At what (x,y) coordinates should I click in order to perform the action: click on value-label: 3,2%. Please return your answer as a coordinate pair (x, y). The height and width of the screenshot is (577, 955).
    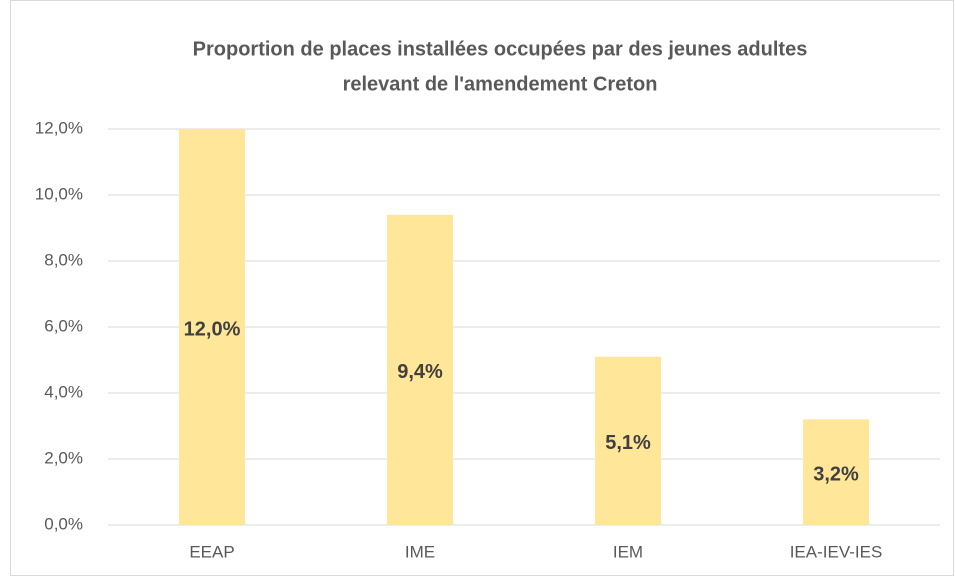
    Looking at the image, I should click on (836, 474).